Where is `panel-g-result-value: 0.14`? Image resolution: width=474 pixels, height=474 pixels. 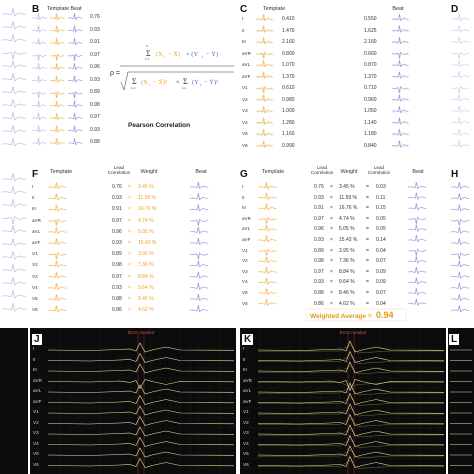
panel-g-result-value: 0.14 is located at coordinates (381, 240).